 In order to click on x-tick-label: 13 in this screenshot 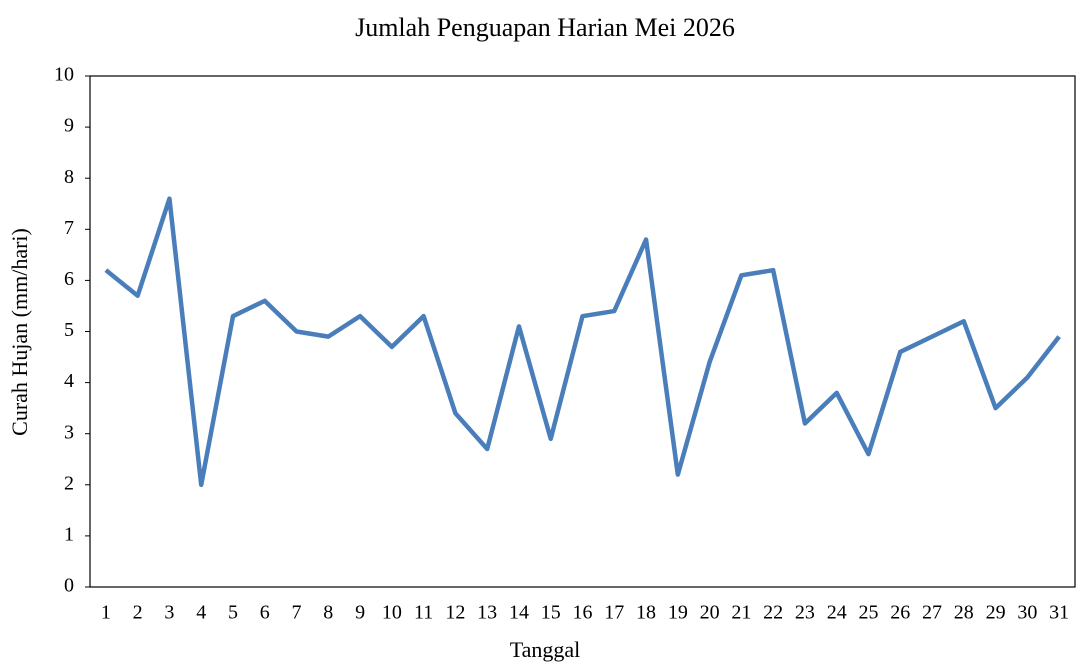, I will do `click(487, 613)`.